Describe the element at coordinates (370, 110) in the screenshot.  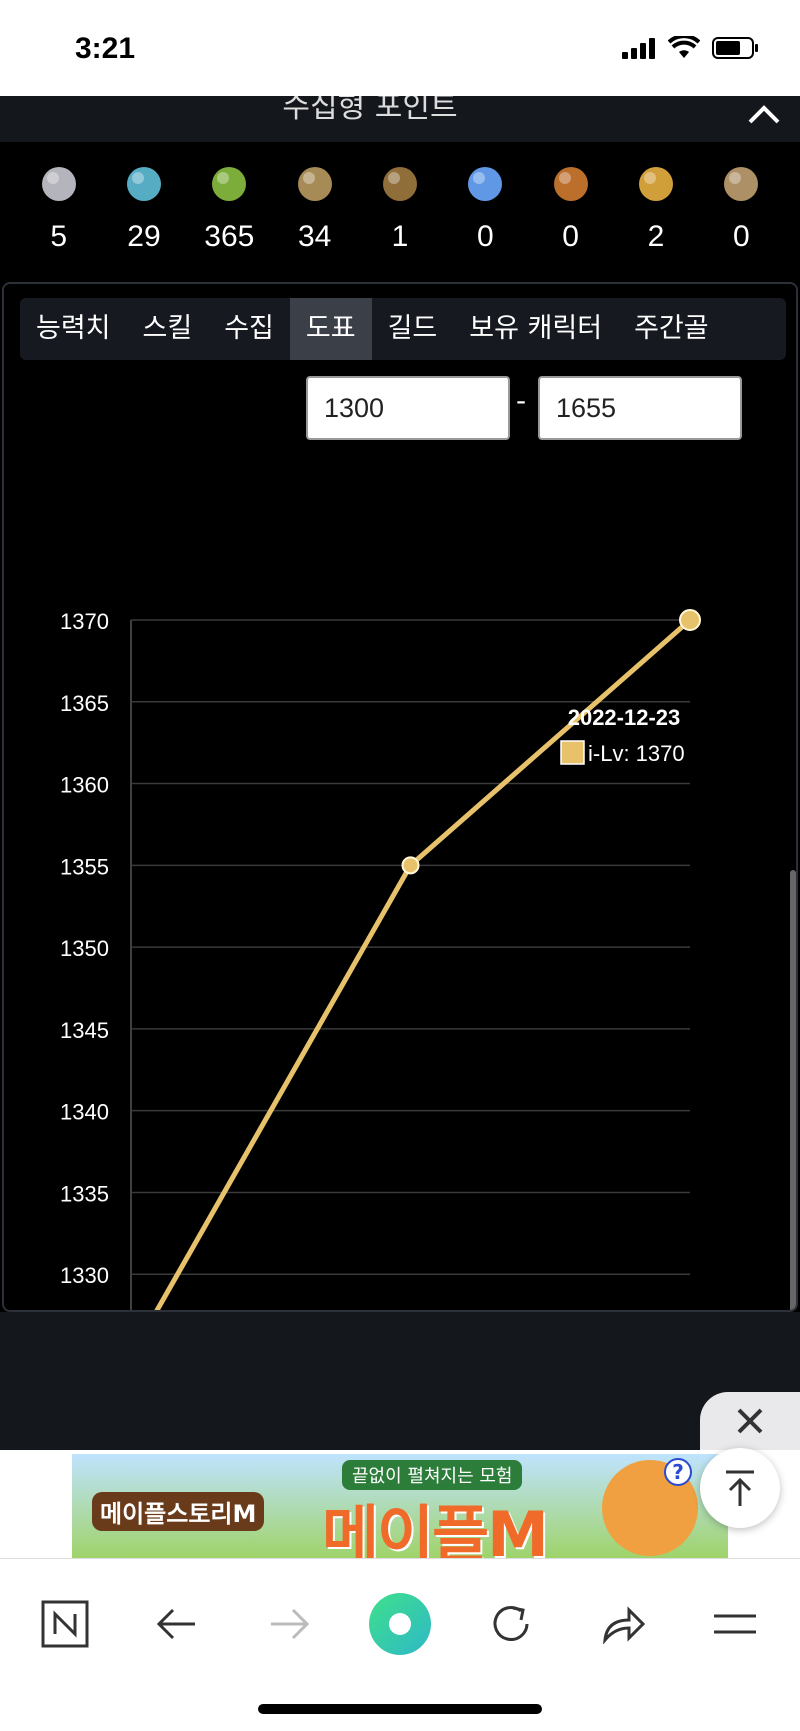
I see `section-title: 수집형 포인트` at that location.